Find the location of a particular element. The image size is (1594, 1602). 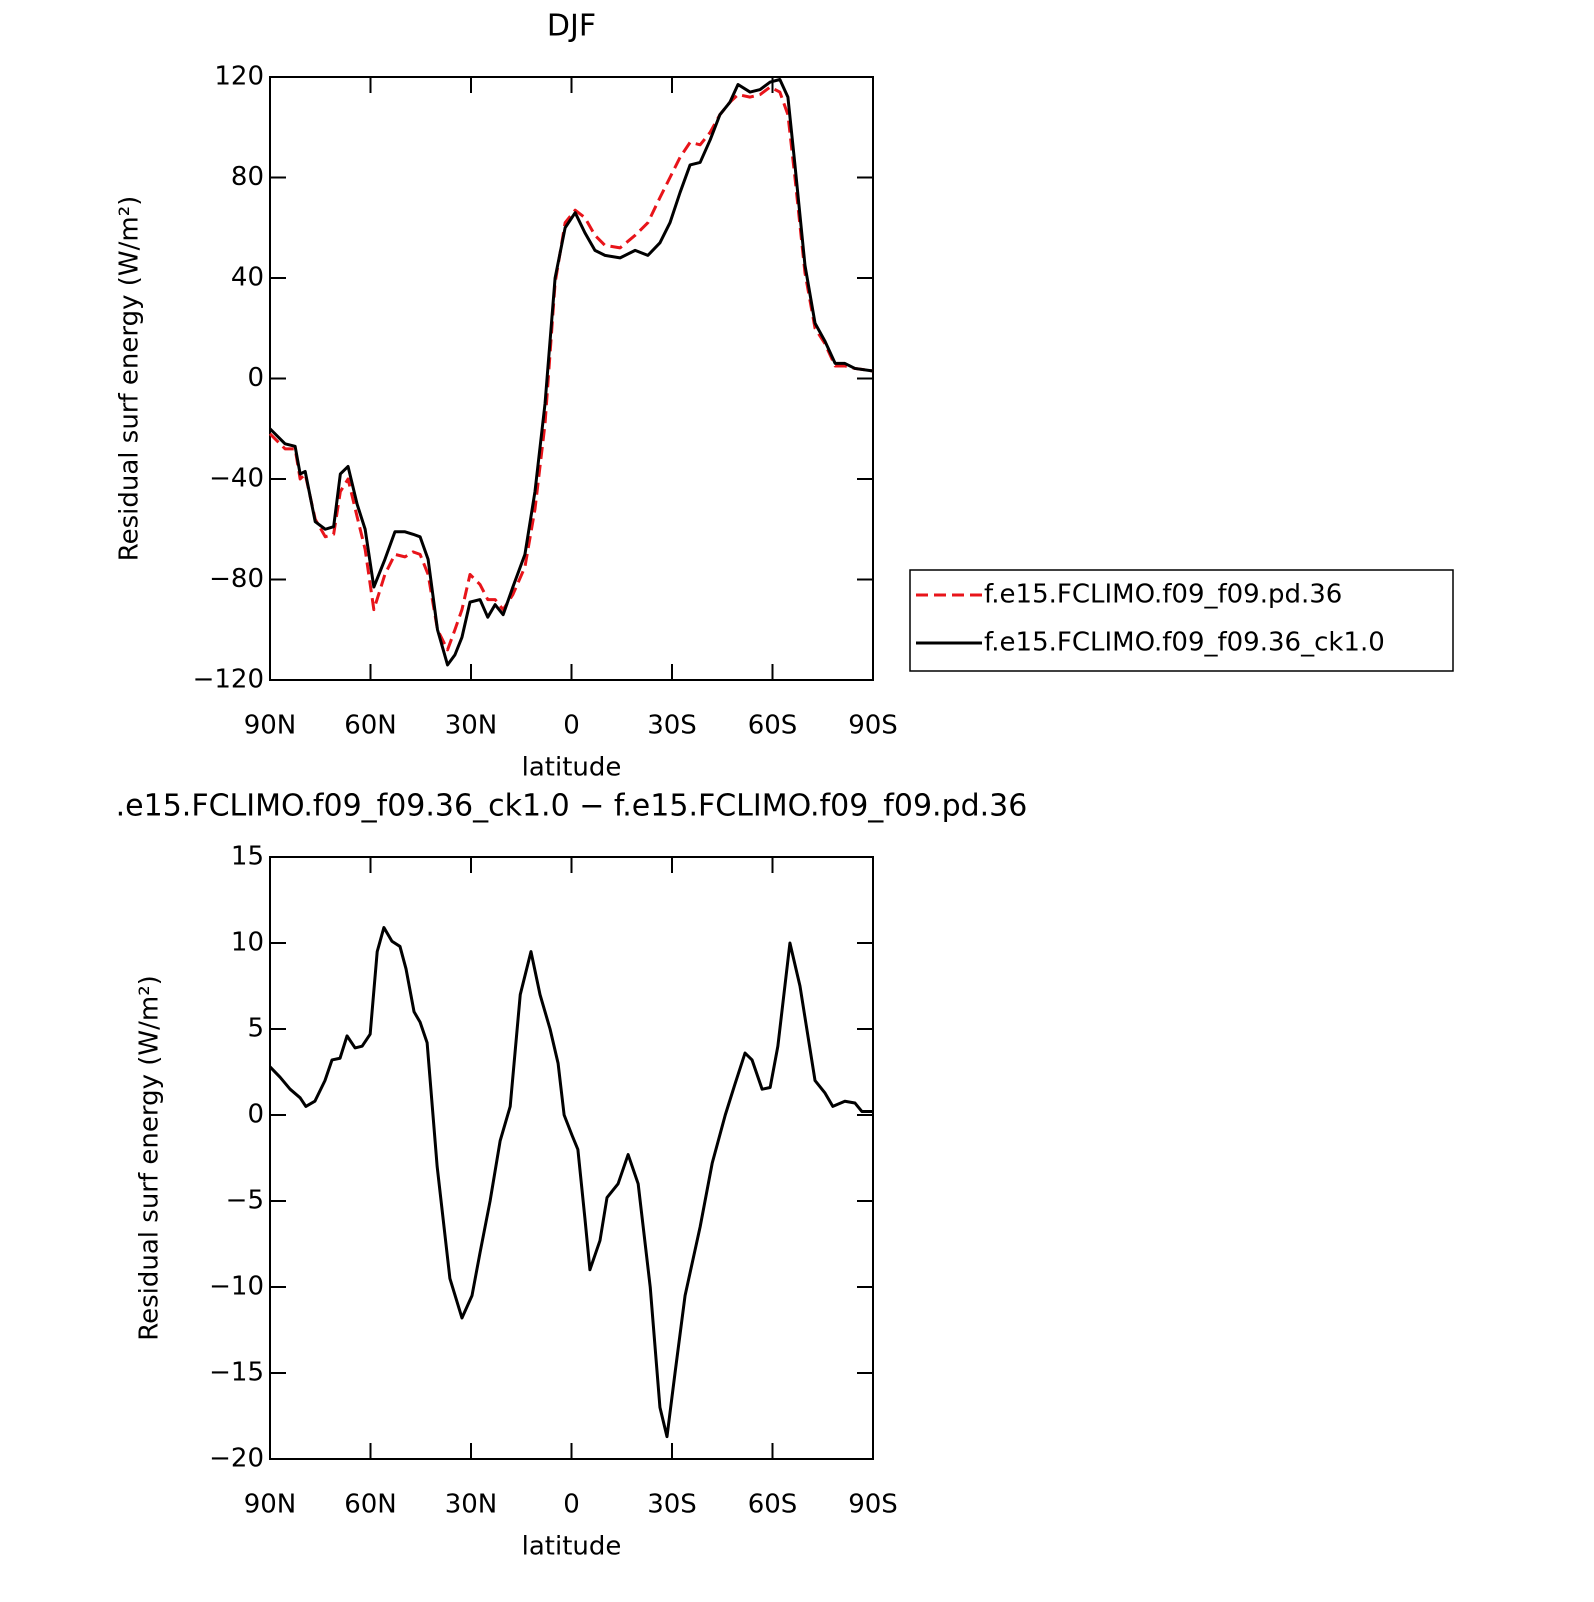

legend-label: f.e15.FCLIMO.f09_f09.36_ck1.0 is located at coordinates (1184, 643).